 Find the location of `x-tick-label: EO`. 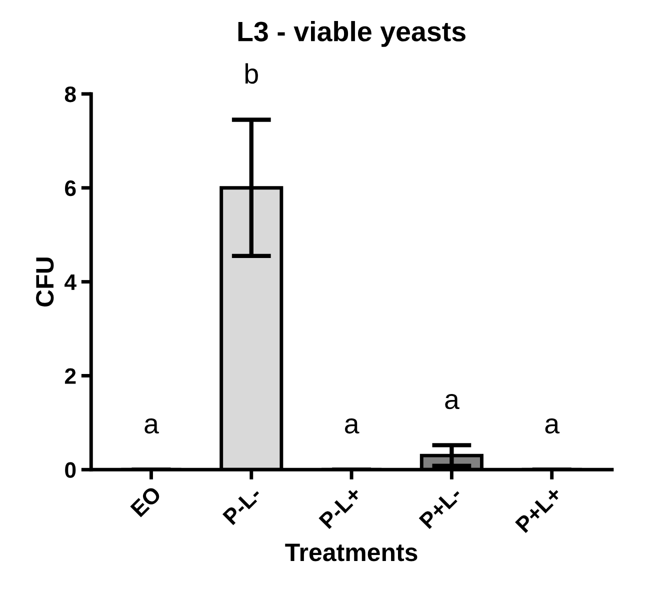

x-tick-label: EO is located at coordinates (146, 501).